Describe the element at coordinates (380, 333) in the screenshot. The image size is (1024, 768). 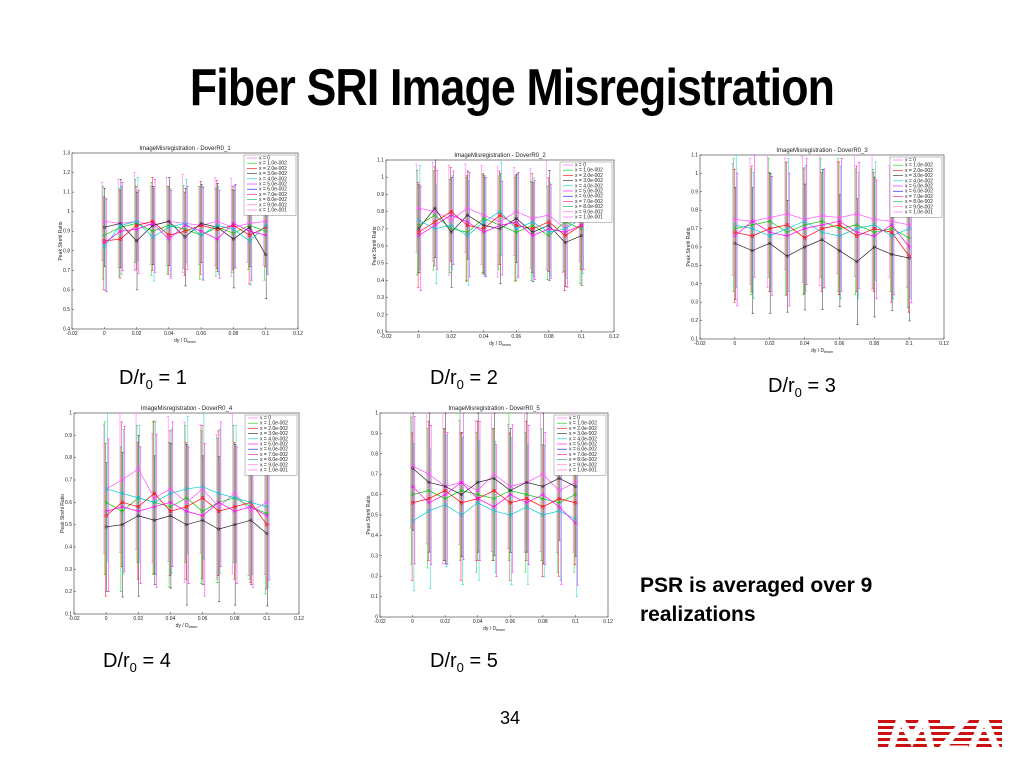
I see `y-tick-label: 0.1` at that location.